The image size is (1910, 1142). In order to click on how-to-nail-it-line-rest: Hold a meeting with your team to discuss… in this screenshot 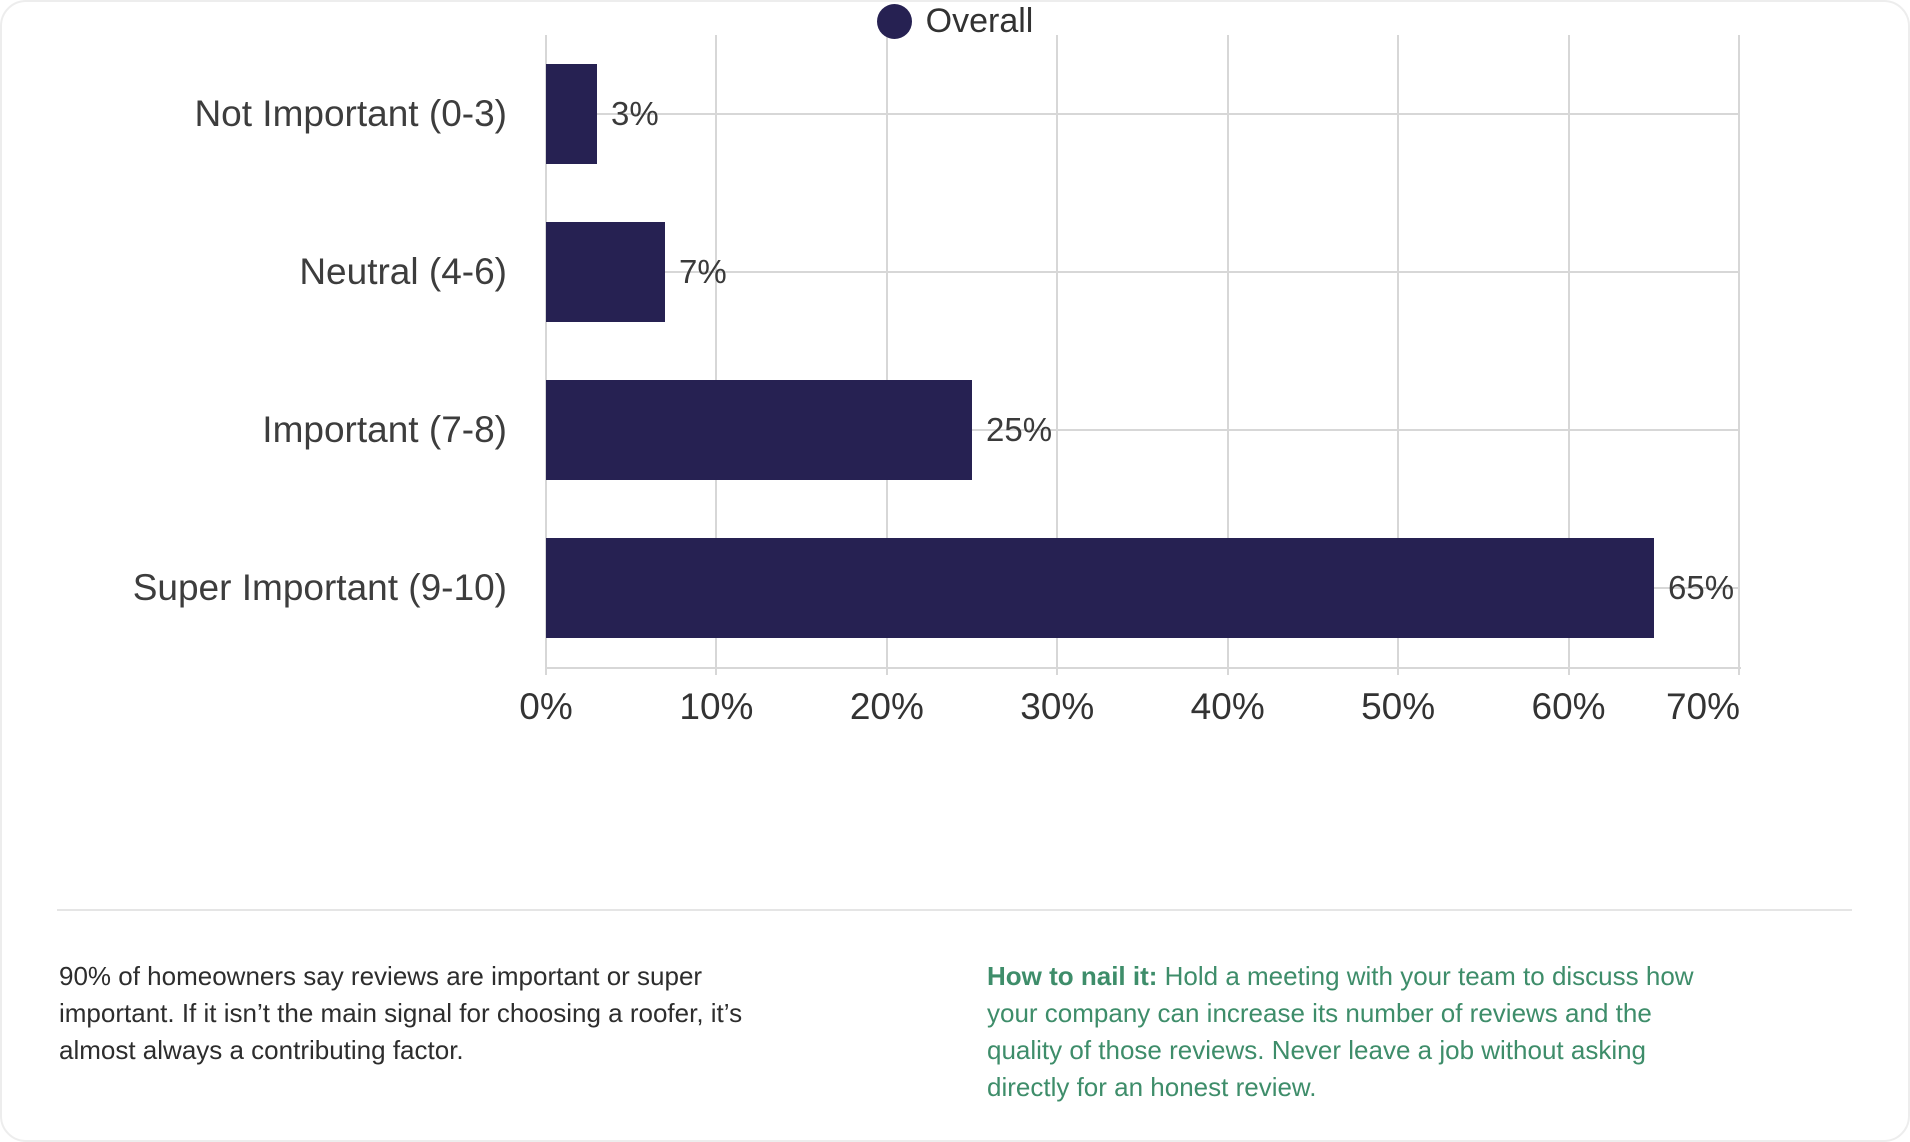, I will do `click(1425, 976)`.